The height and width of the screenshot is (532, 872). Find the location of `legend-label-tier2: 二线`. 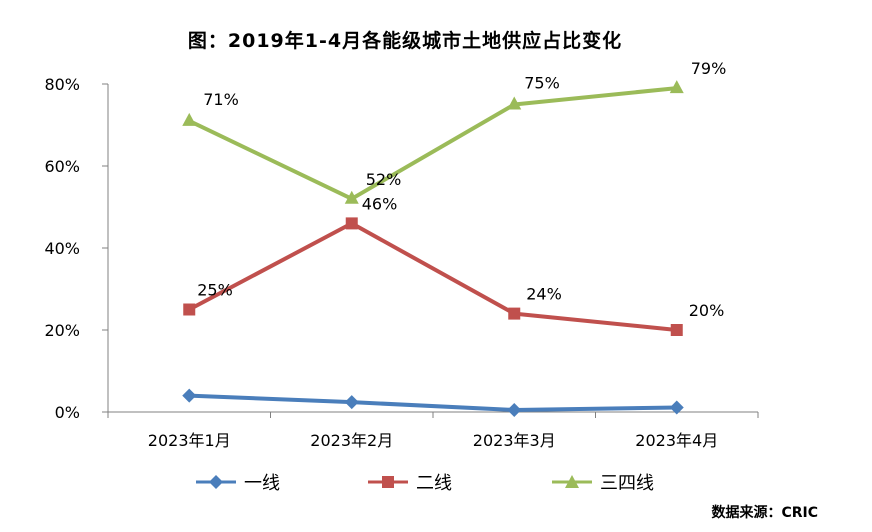

legend-label-tier2: 二线 is located at coordinates (434, 483).